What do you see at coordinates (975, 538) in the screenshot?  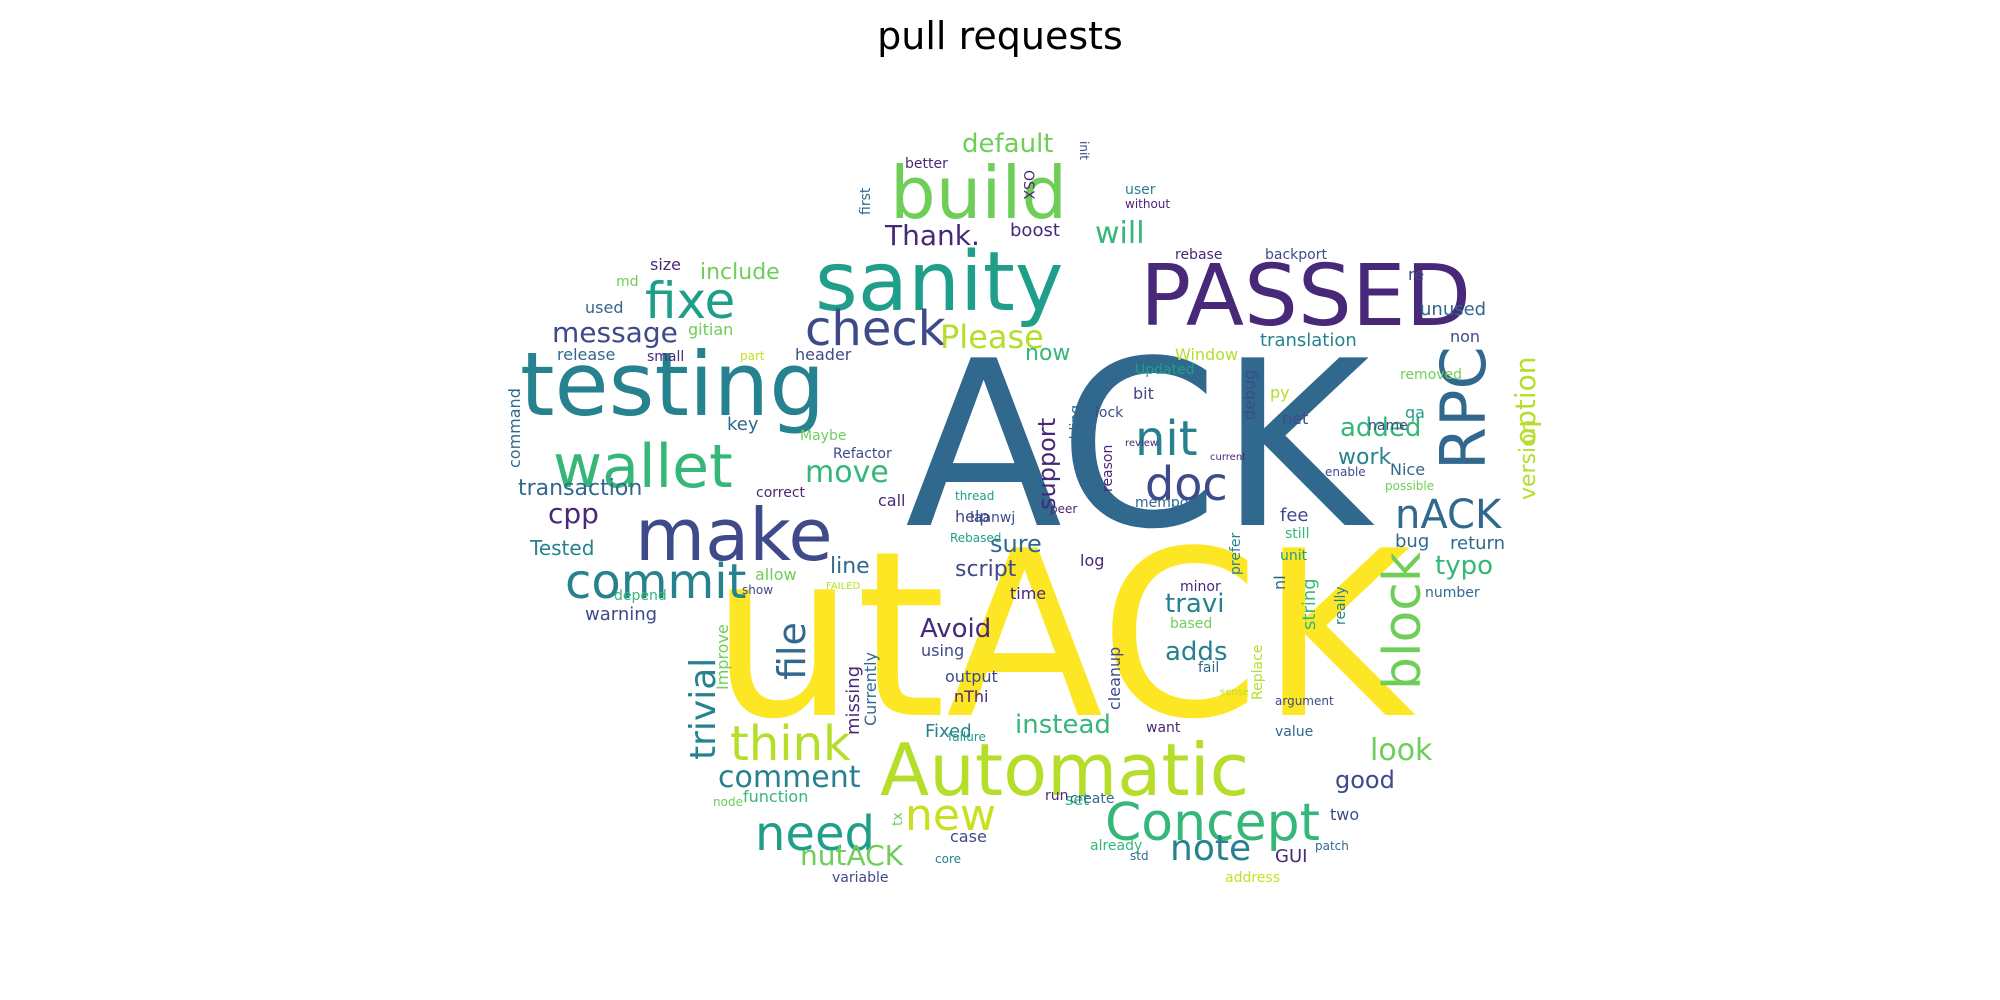 I see `word-rebased: Rebased` at bounding box center [975, 538].